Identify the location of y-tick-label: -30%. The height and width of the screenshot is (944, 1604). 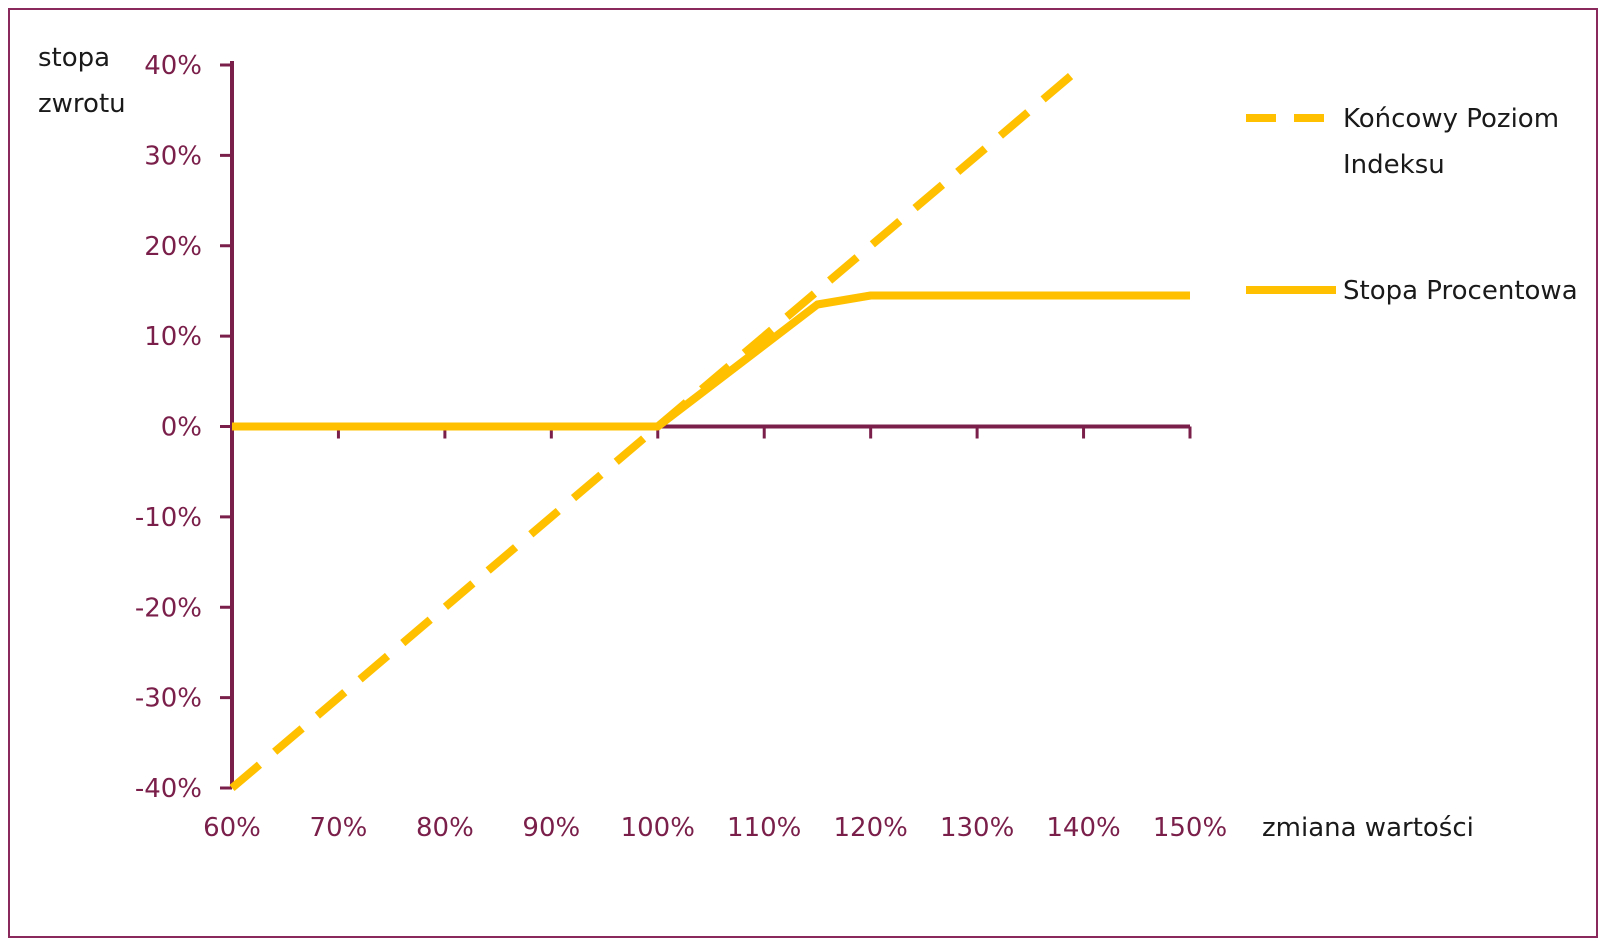
(168, 699).